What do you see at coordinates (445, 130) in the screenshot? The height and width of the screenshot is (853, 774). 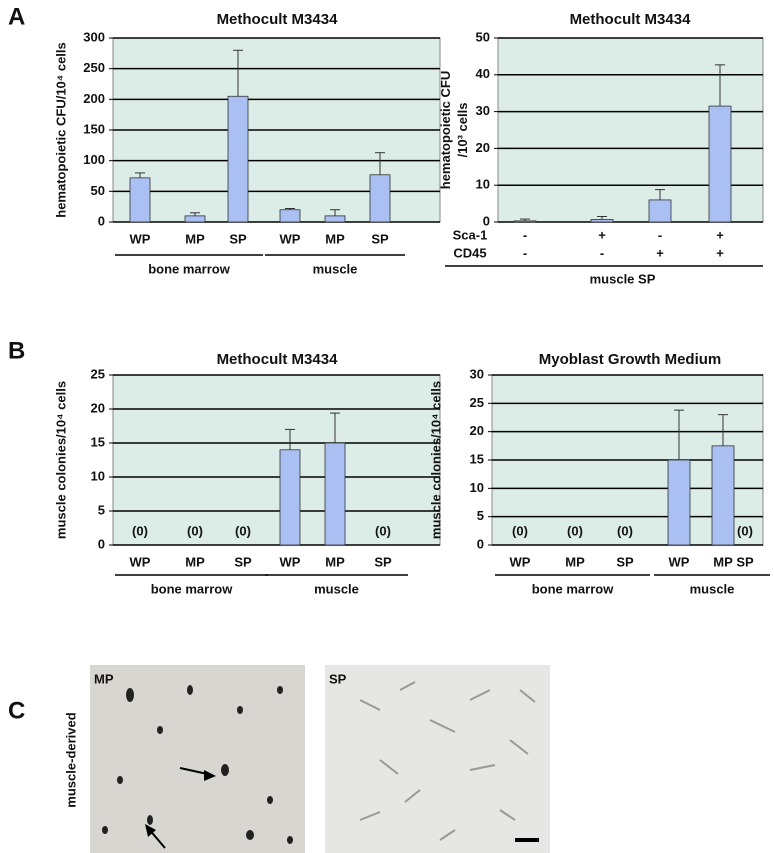 I see `y-axis-label: hematopoietic CFU` at bounding box center [445, 130].